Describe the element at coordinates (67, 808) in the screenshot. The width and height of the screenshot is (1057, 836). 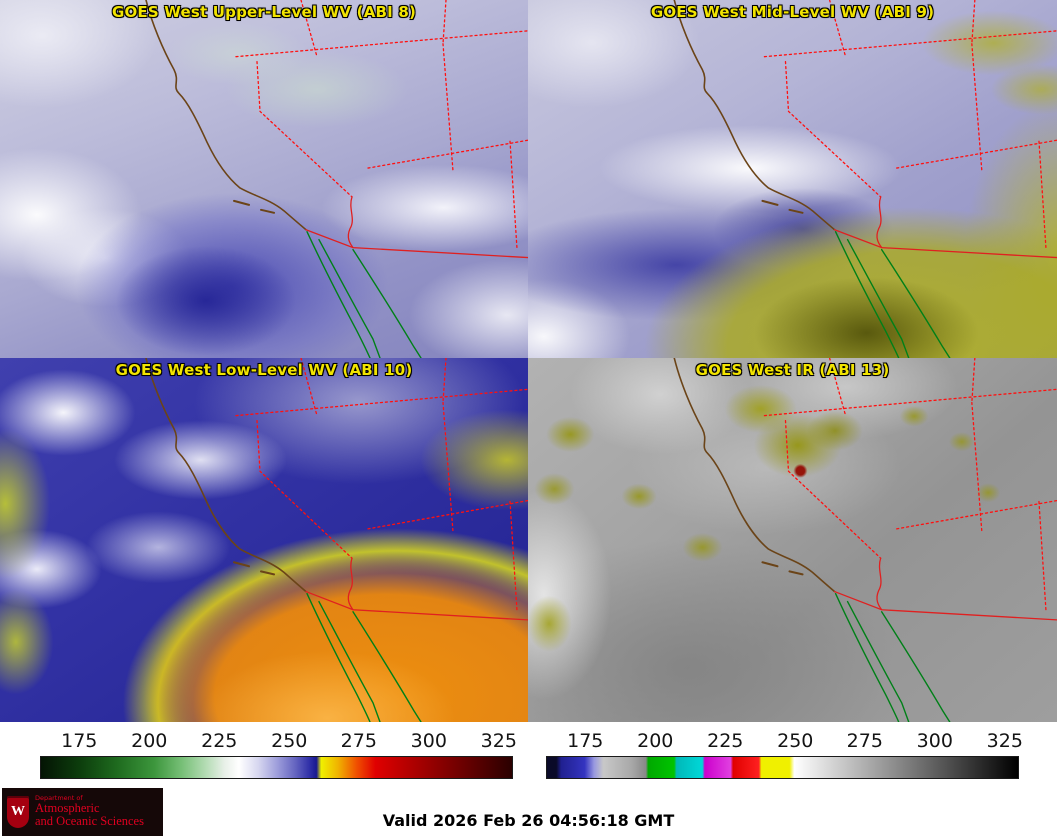
I see `logo-line-1: Atmospheric` at that location.